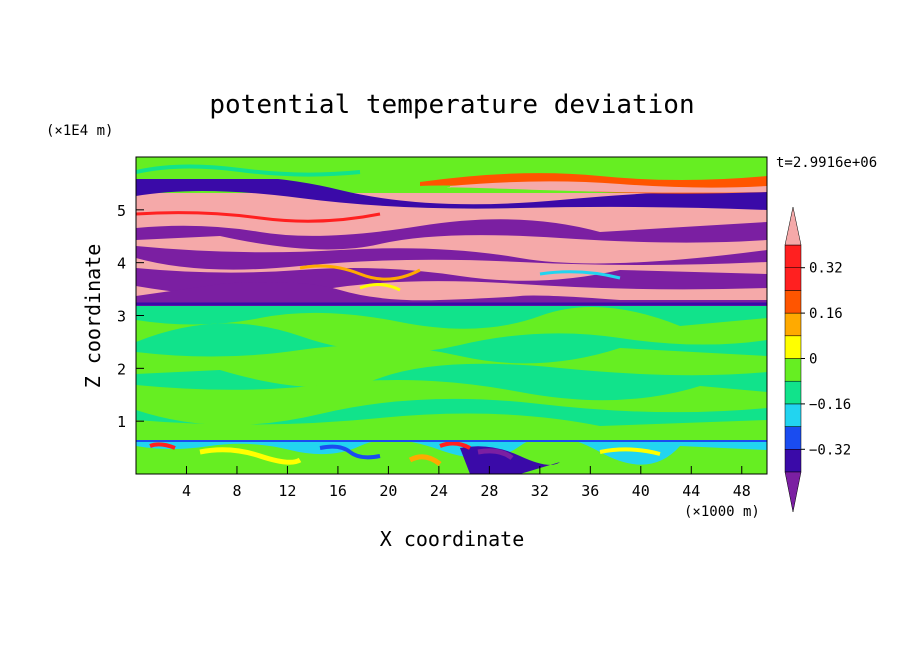  Describe the element at coordinates (489, 491) in the screenshot. I see `x-tick-label: 28` at that location.